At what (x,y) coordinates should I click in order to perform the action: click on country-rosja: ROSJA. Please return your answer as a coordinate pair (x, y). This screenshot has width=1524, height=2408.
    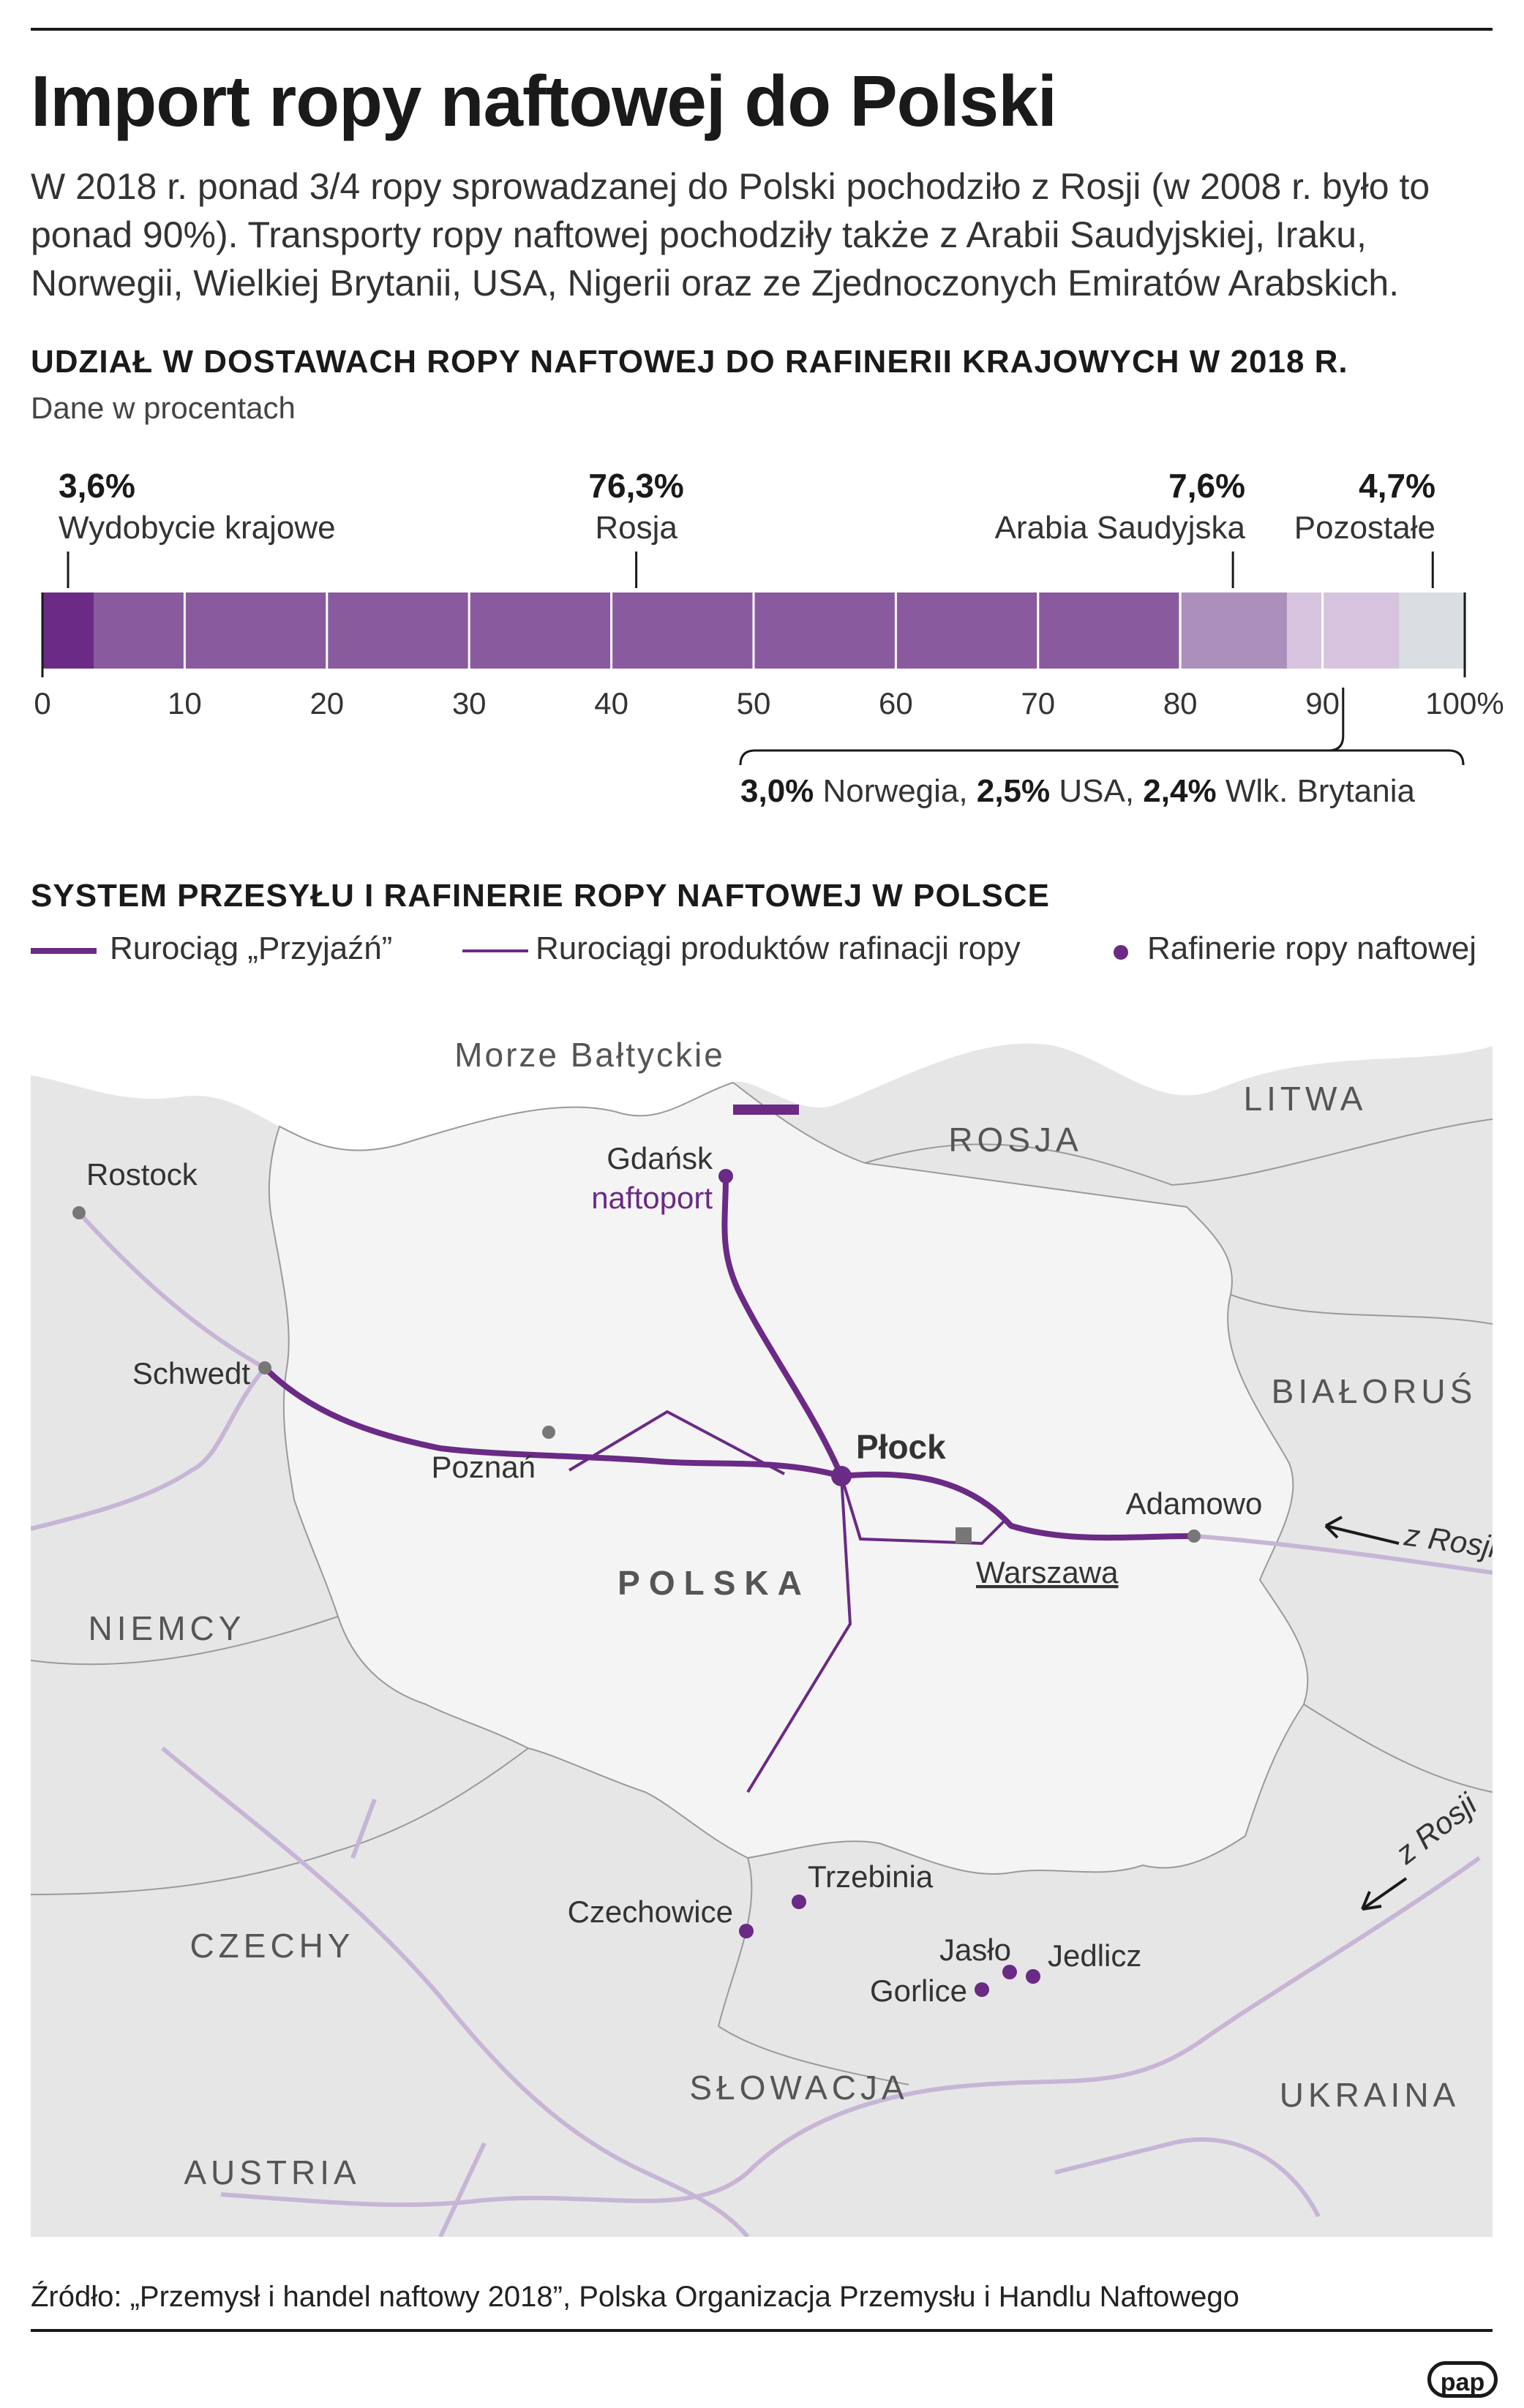
    Looking at the image, I should click on (1015, 1140).